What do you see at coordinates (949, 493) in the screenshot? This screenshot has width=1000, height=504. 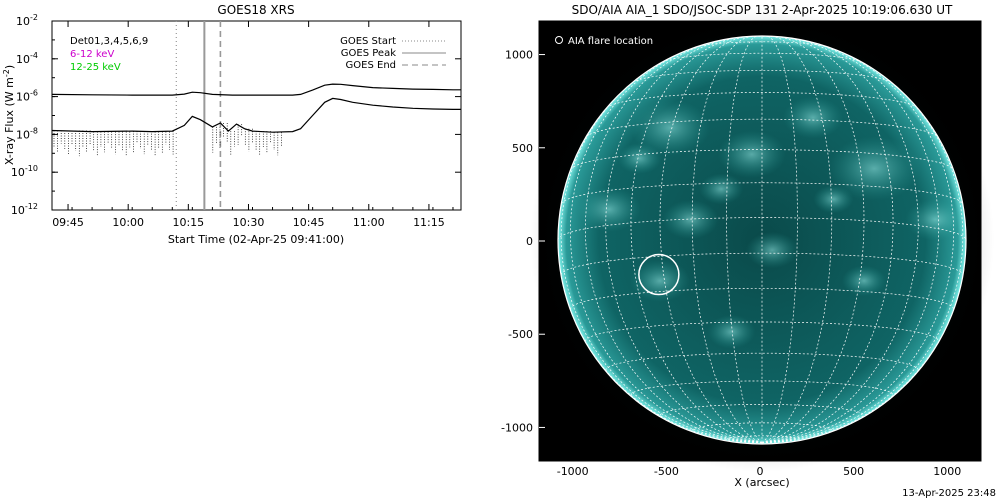 I see `plot-timestamp: 13-Apr-2025 23:48` at bounding box center [949, 493].